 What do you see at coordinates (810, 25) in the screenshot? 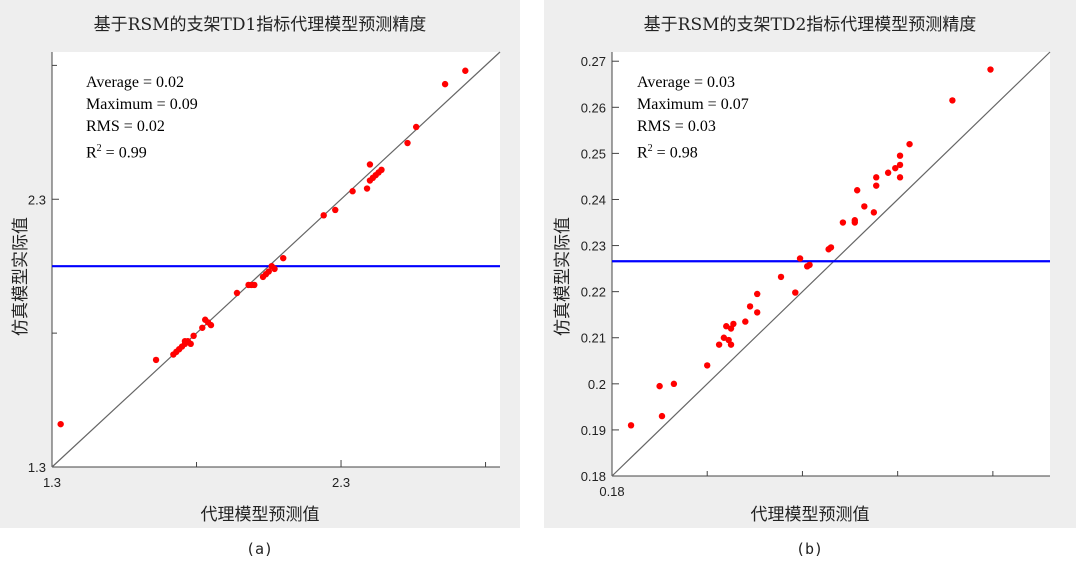
I see `chart-title: 基于RSM的支架TD2指标代理模型预测精度` at bounding box center [810, 25].